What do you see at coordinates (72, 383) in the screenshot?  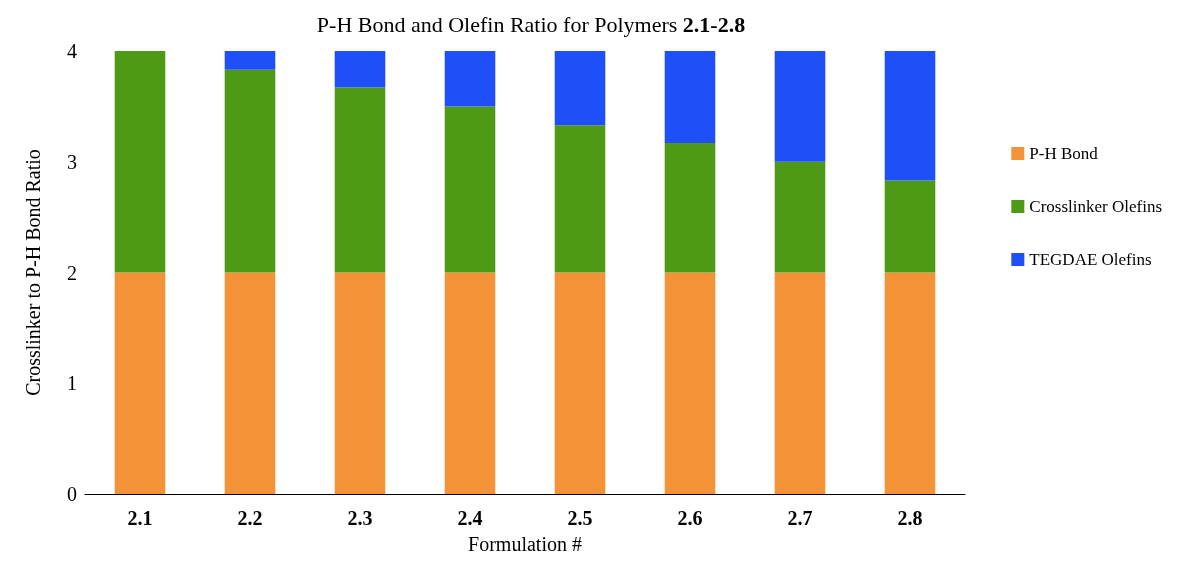 I see `y-tick-label: 1` at bounding box center [72, 383].